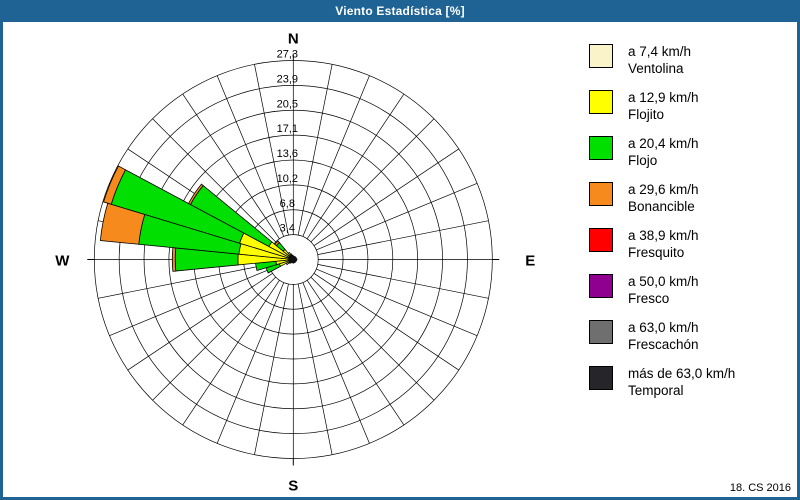 The image size is (800, 500). Describe the element at coordinates (287, 79) in the screenshot. I see `radial-tick-label: 23,9` at that location.